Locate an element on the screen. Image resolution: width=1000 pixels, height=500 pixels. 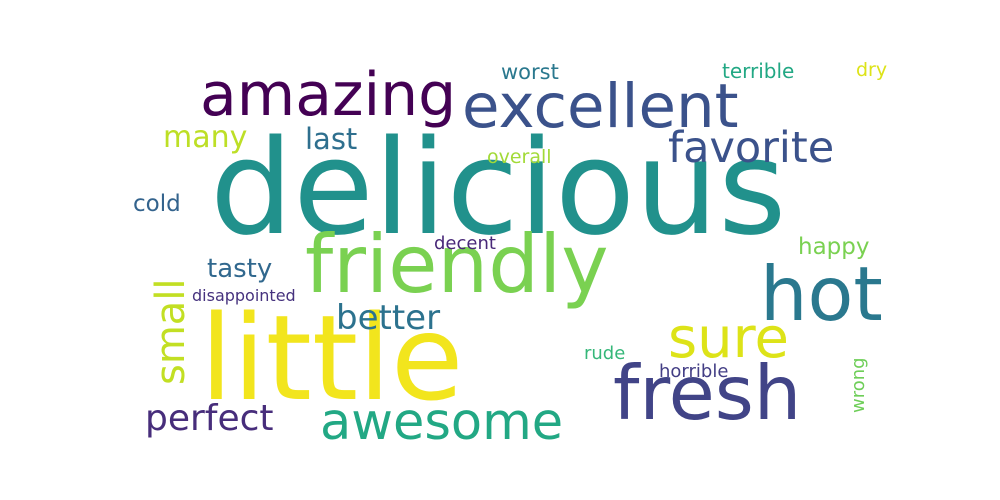
word-favorite: favorite is located at coordinates (751, 148).